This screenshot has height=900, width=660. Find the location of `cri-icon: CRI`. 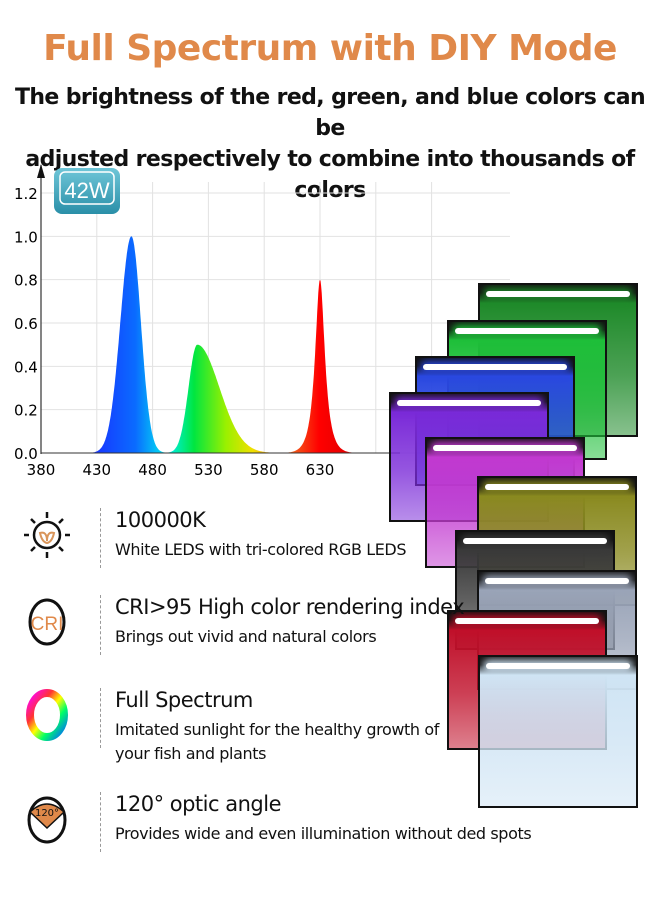

cri-icon: CRI is located at coordinates (47, 622).